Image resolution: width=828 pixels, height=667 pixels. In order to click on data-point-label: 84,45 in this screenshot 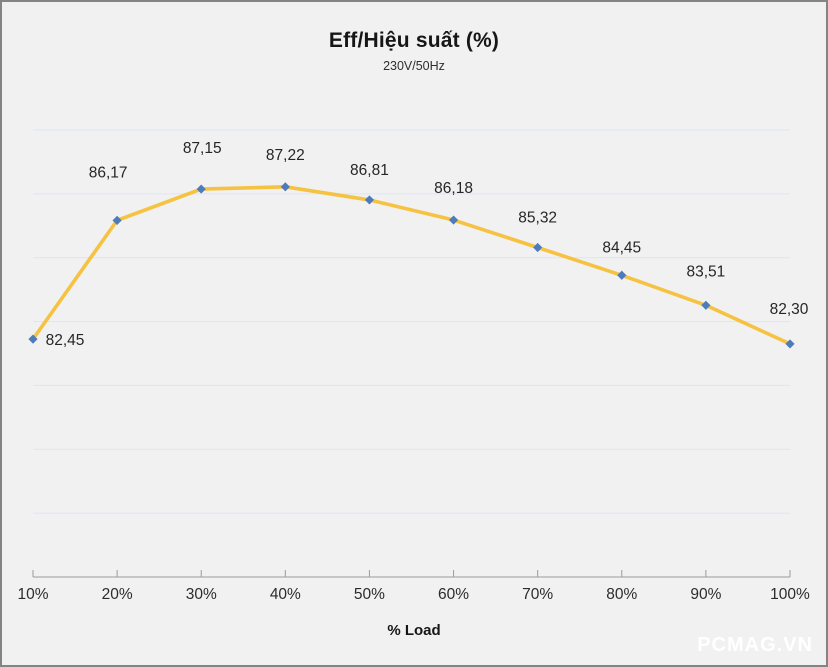, I will do `click(621, 247)`.